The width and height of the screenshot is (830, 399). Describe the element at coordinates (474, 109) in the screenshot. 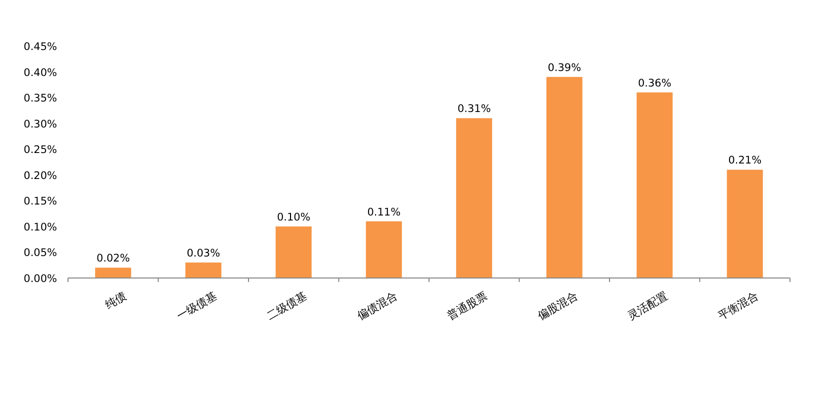

I see `data-label: 0.31%` at that location.